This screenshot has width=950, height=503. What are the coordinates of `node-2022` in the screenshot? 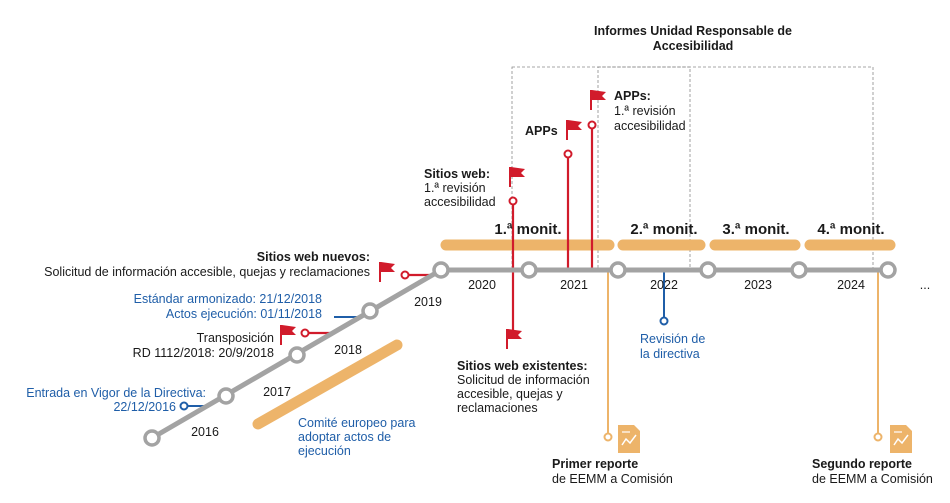 It's located at (708, 270).